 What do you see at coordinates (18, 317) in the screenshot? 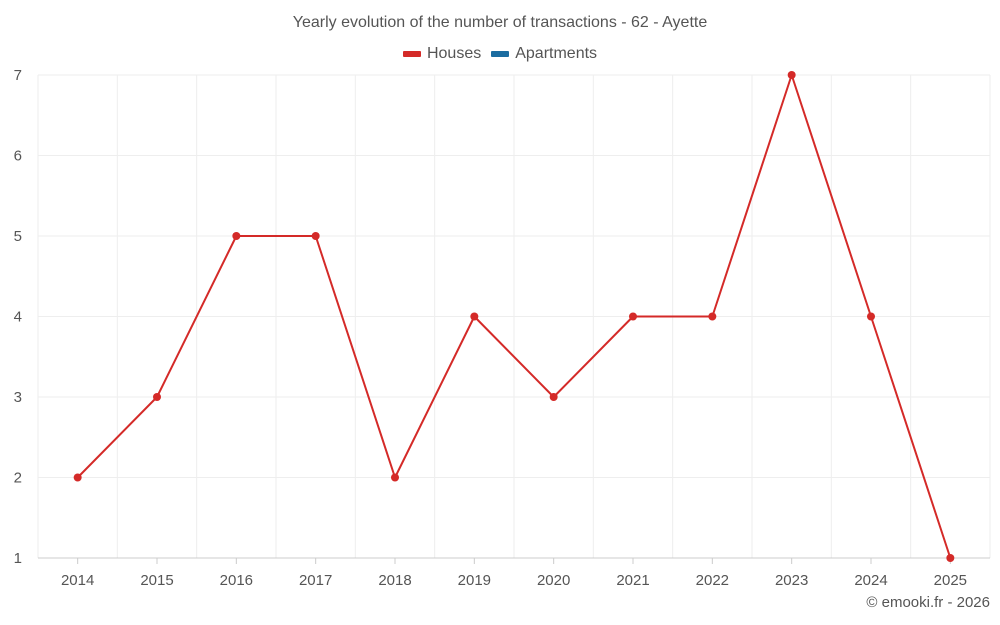
I see `y-tick-label: 4` at bounding box center [18, 317].